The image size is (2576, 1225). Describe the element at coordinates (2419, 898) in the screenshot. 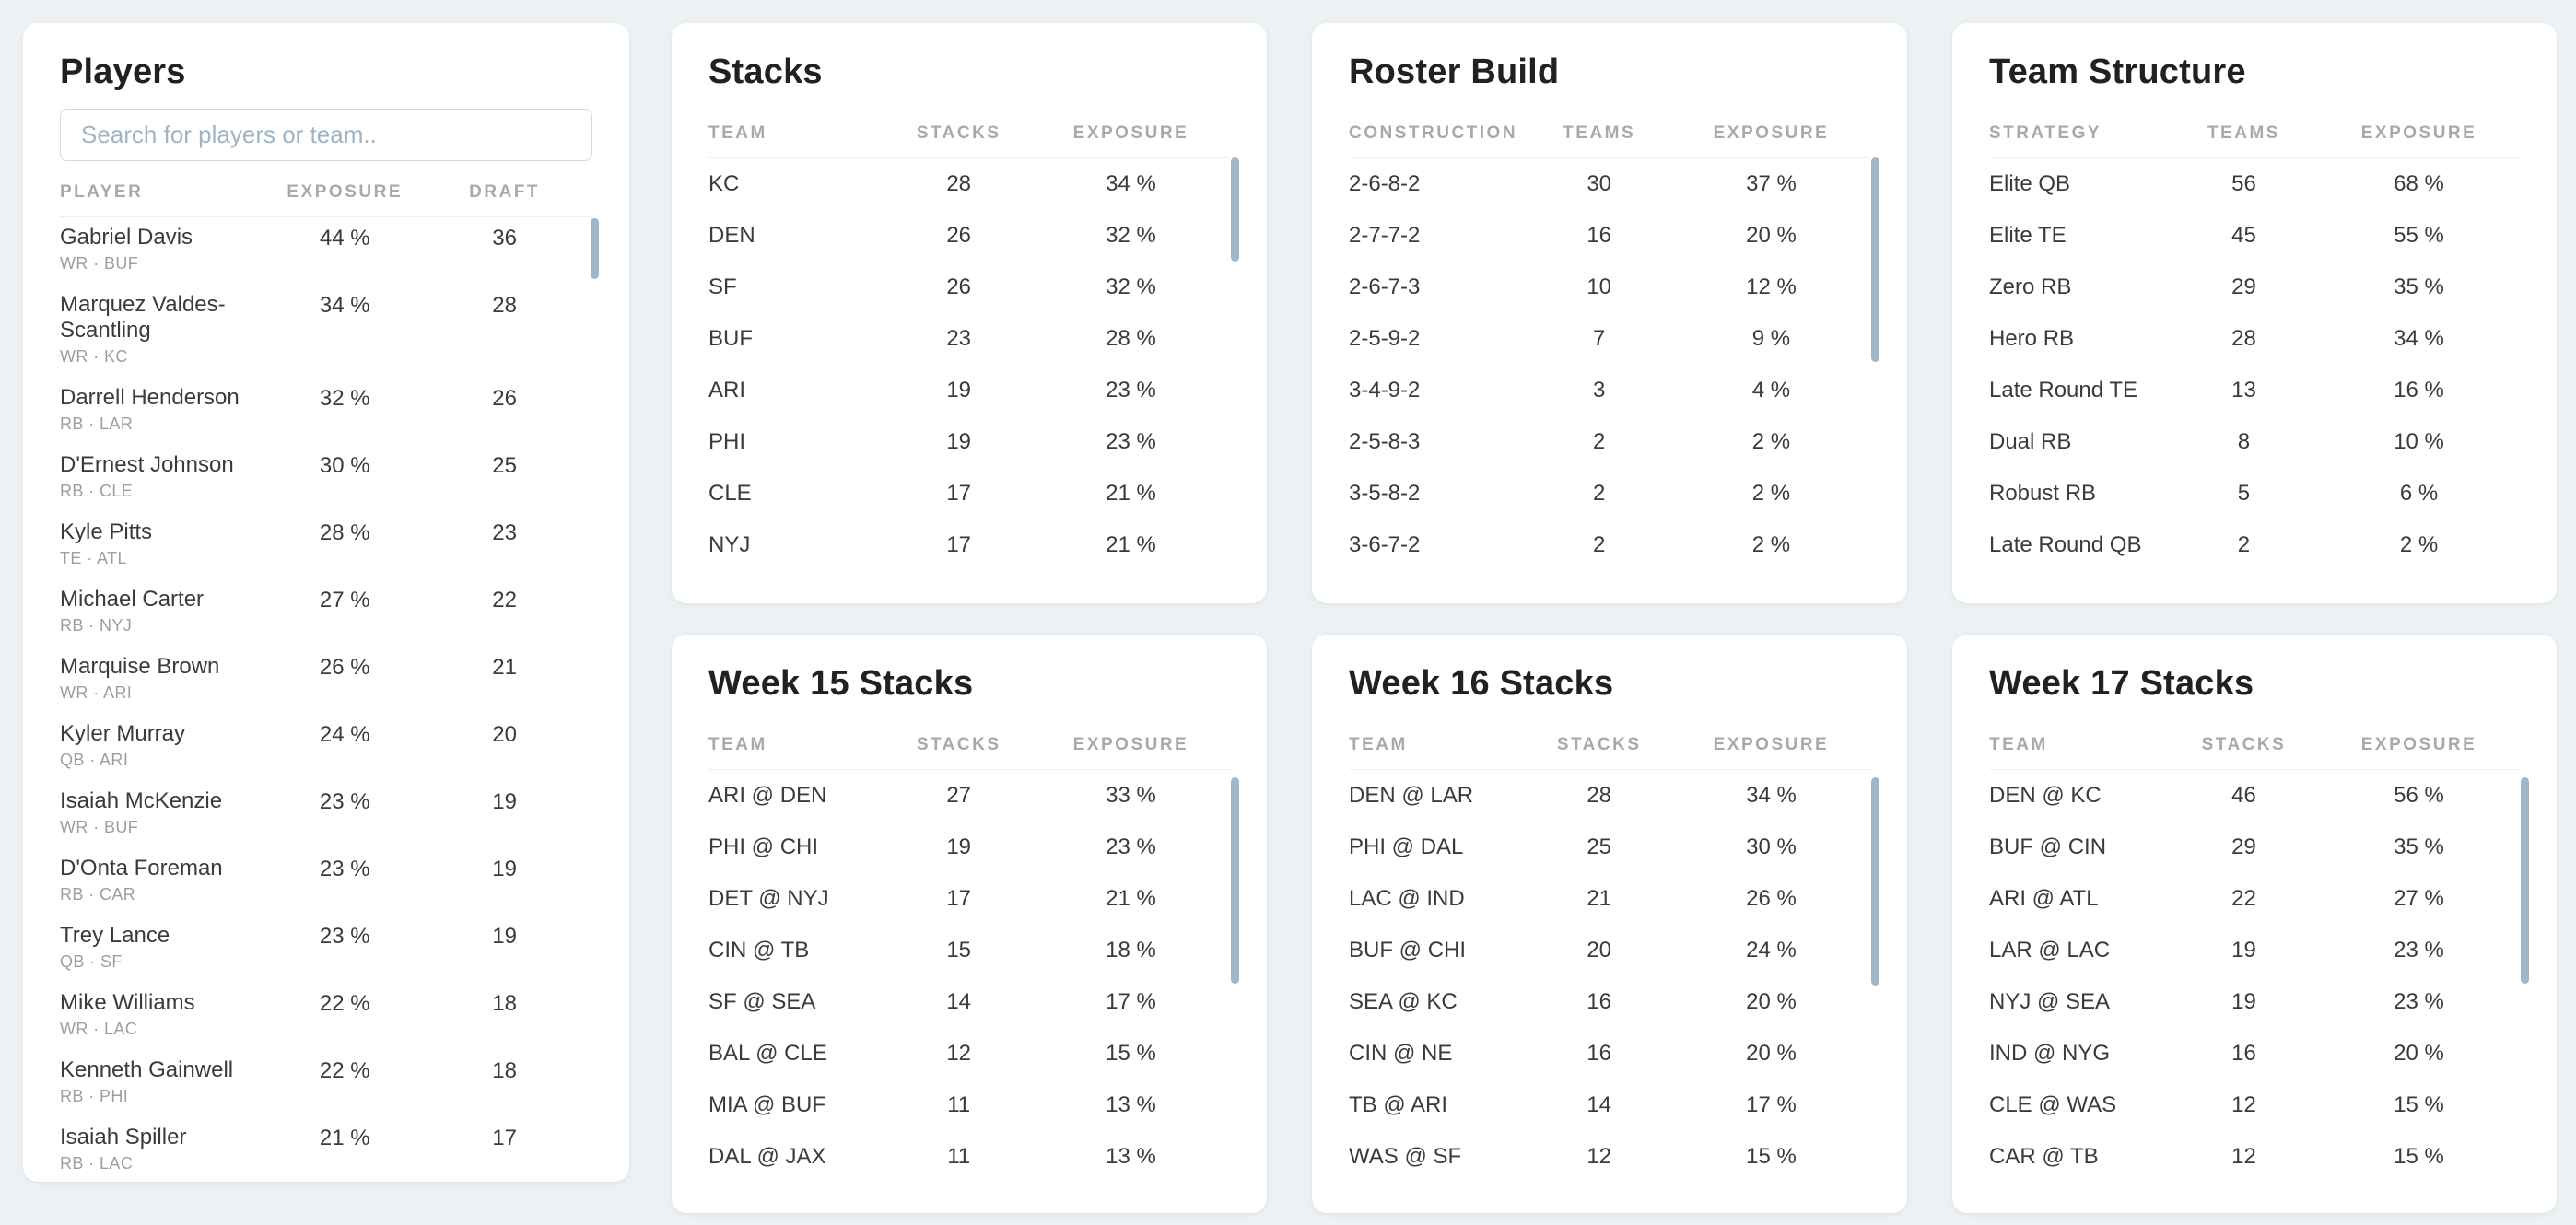

I see `exposure-value: 27 %` at that location.